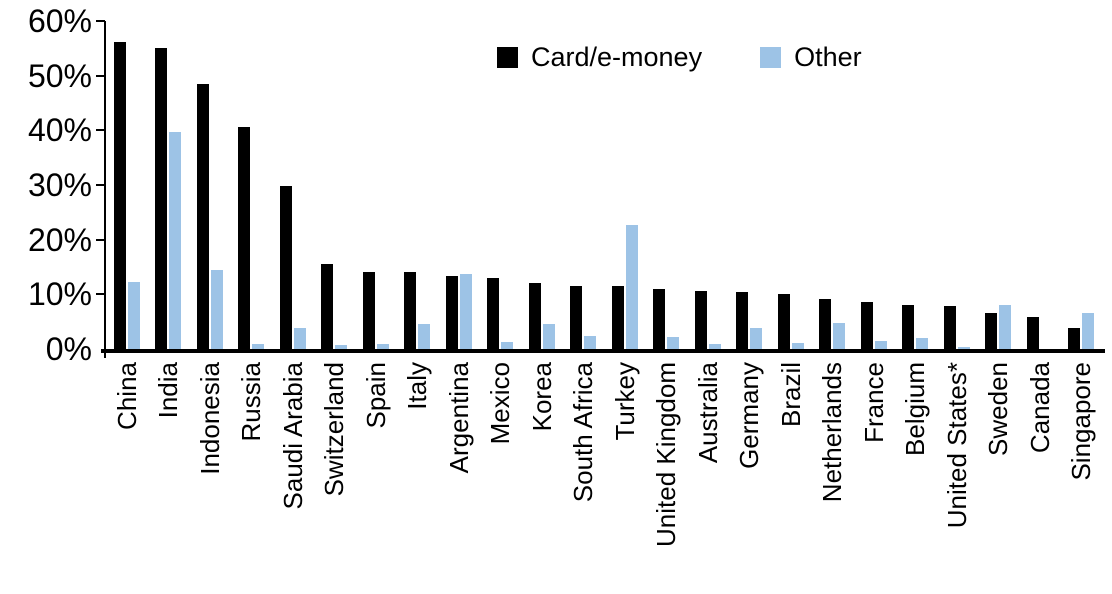 This screenshot has width=1112, height=594. I want to click on x-label-cell: Belgium, so click(916, 477).